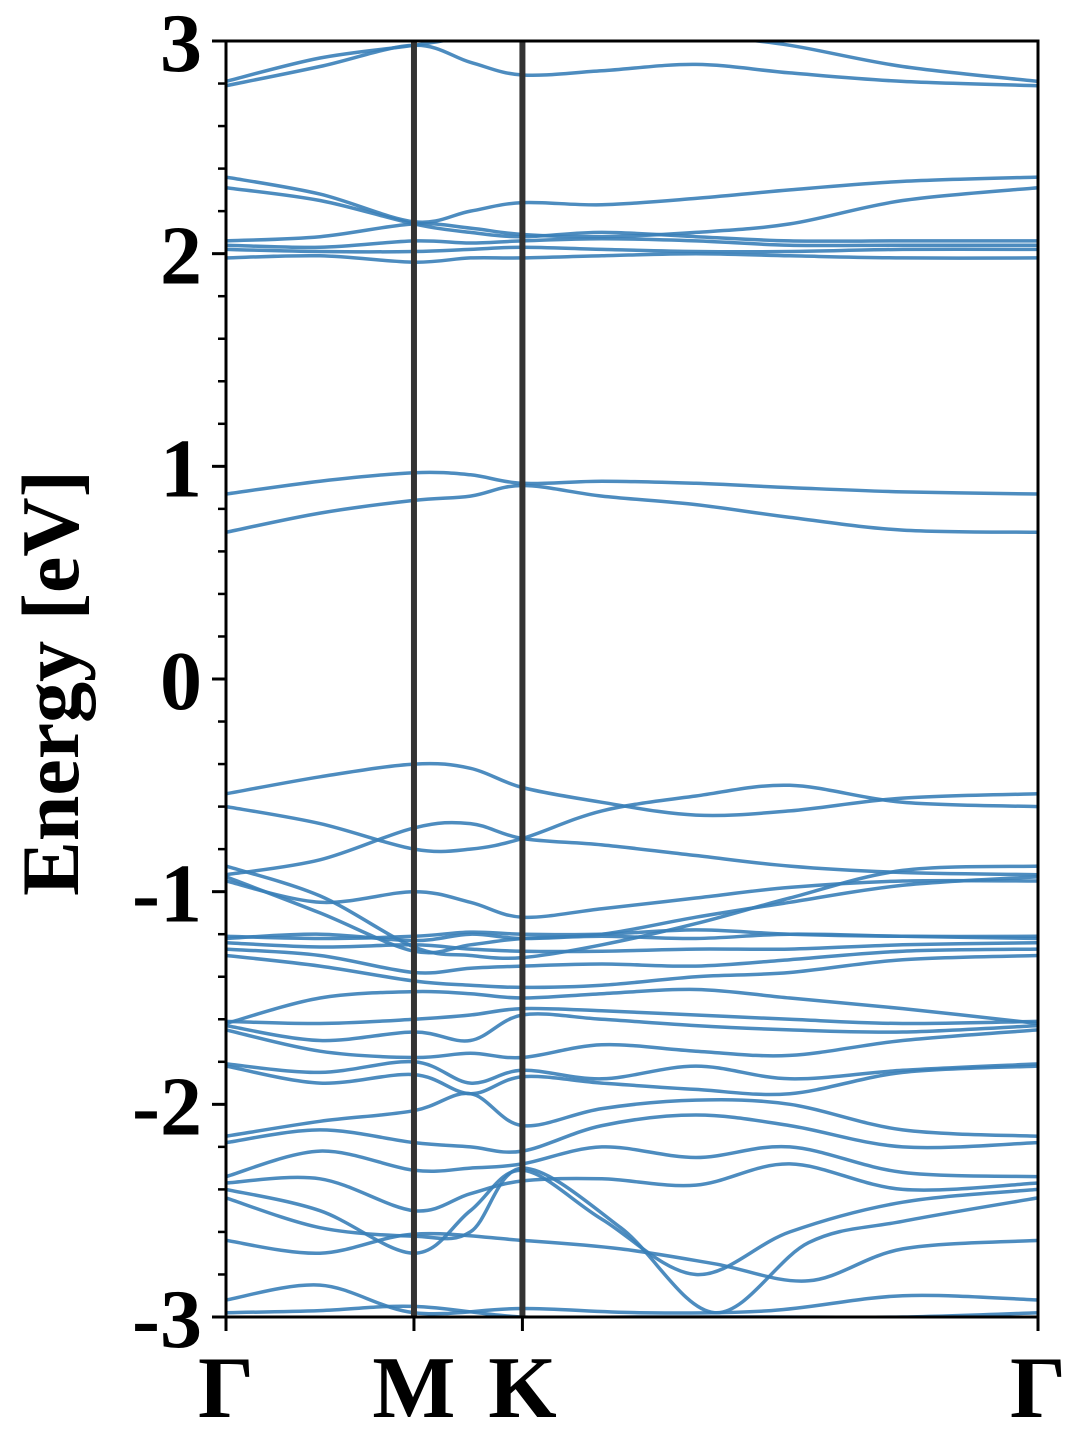  What do you see at coordinates (181, 45) in the screenshot?
I see `y-tick-label: 3` at bounding box center [181, 45].